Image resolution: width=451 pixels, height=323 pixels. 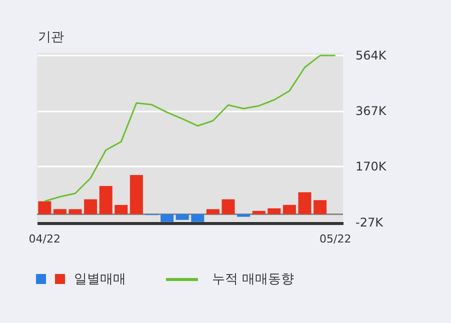 What do you see at coordinates (51, 37) in the screenshot?
I see `chart-title: 기관` at bounding box center [51, 37].